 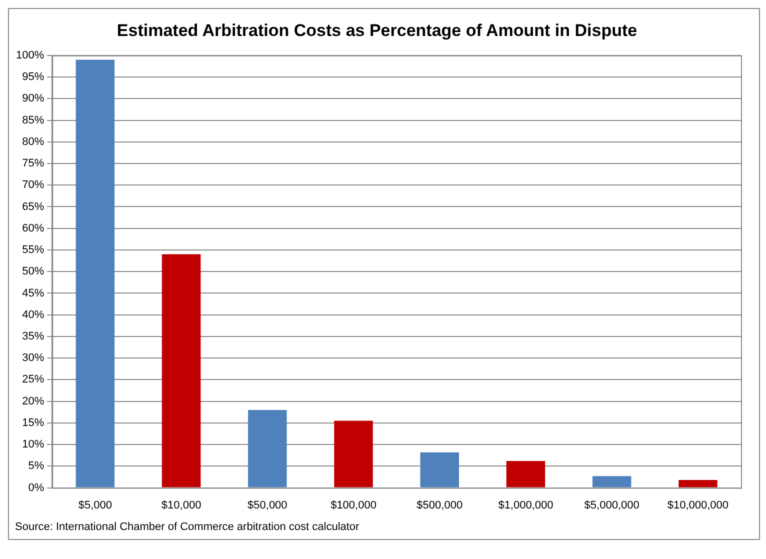 I want to click on y-tick-label: 80%, so click(x=33, y=142).